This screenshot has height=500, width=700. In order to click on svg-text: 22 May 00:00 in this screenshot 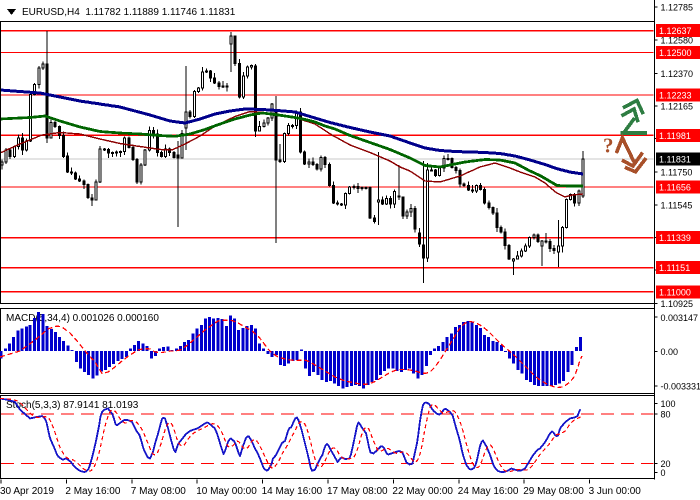, I will do `click(422, 491)`.